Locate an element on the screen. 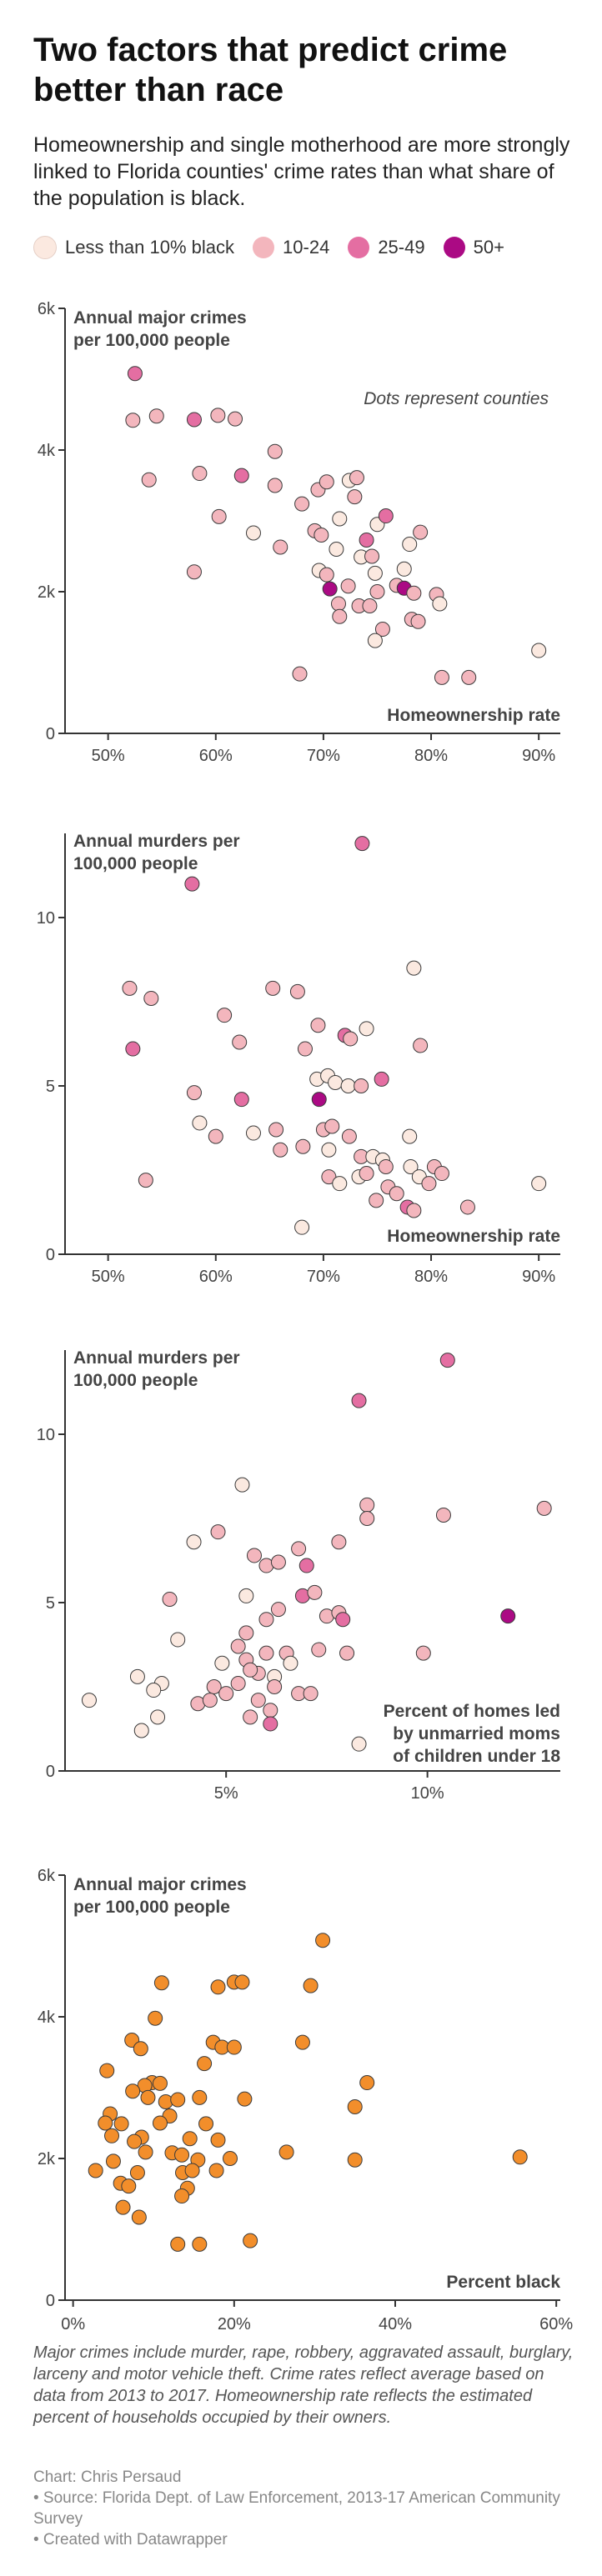 This screenshot has height=2576, width=602. legend-label: 50+ is located at coordinates (489, 248).